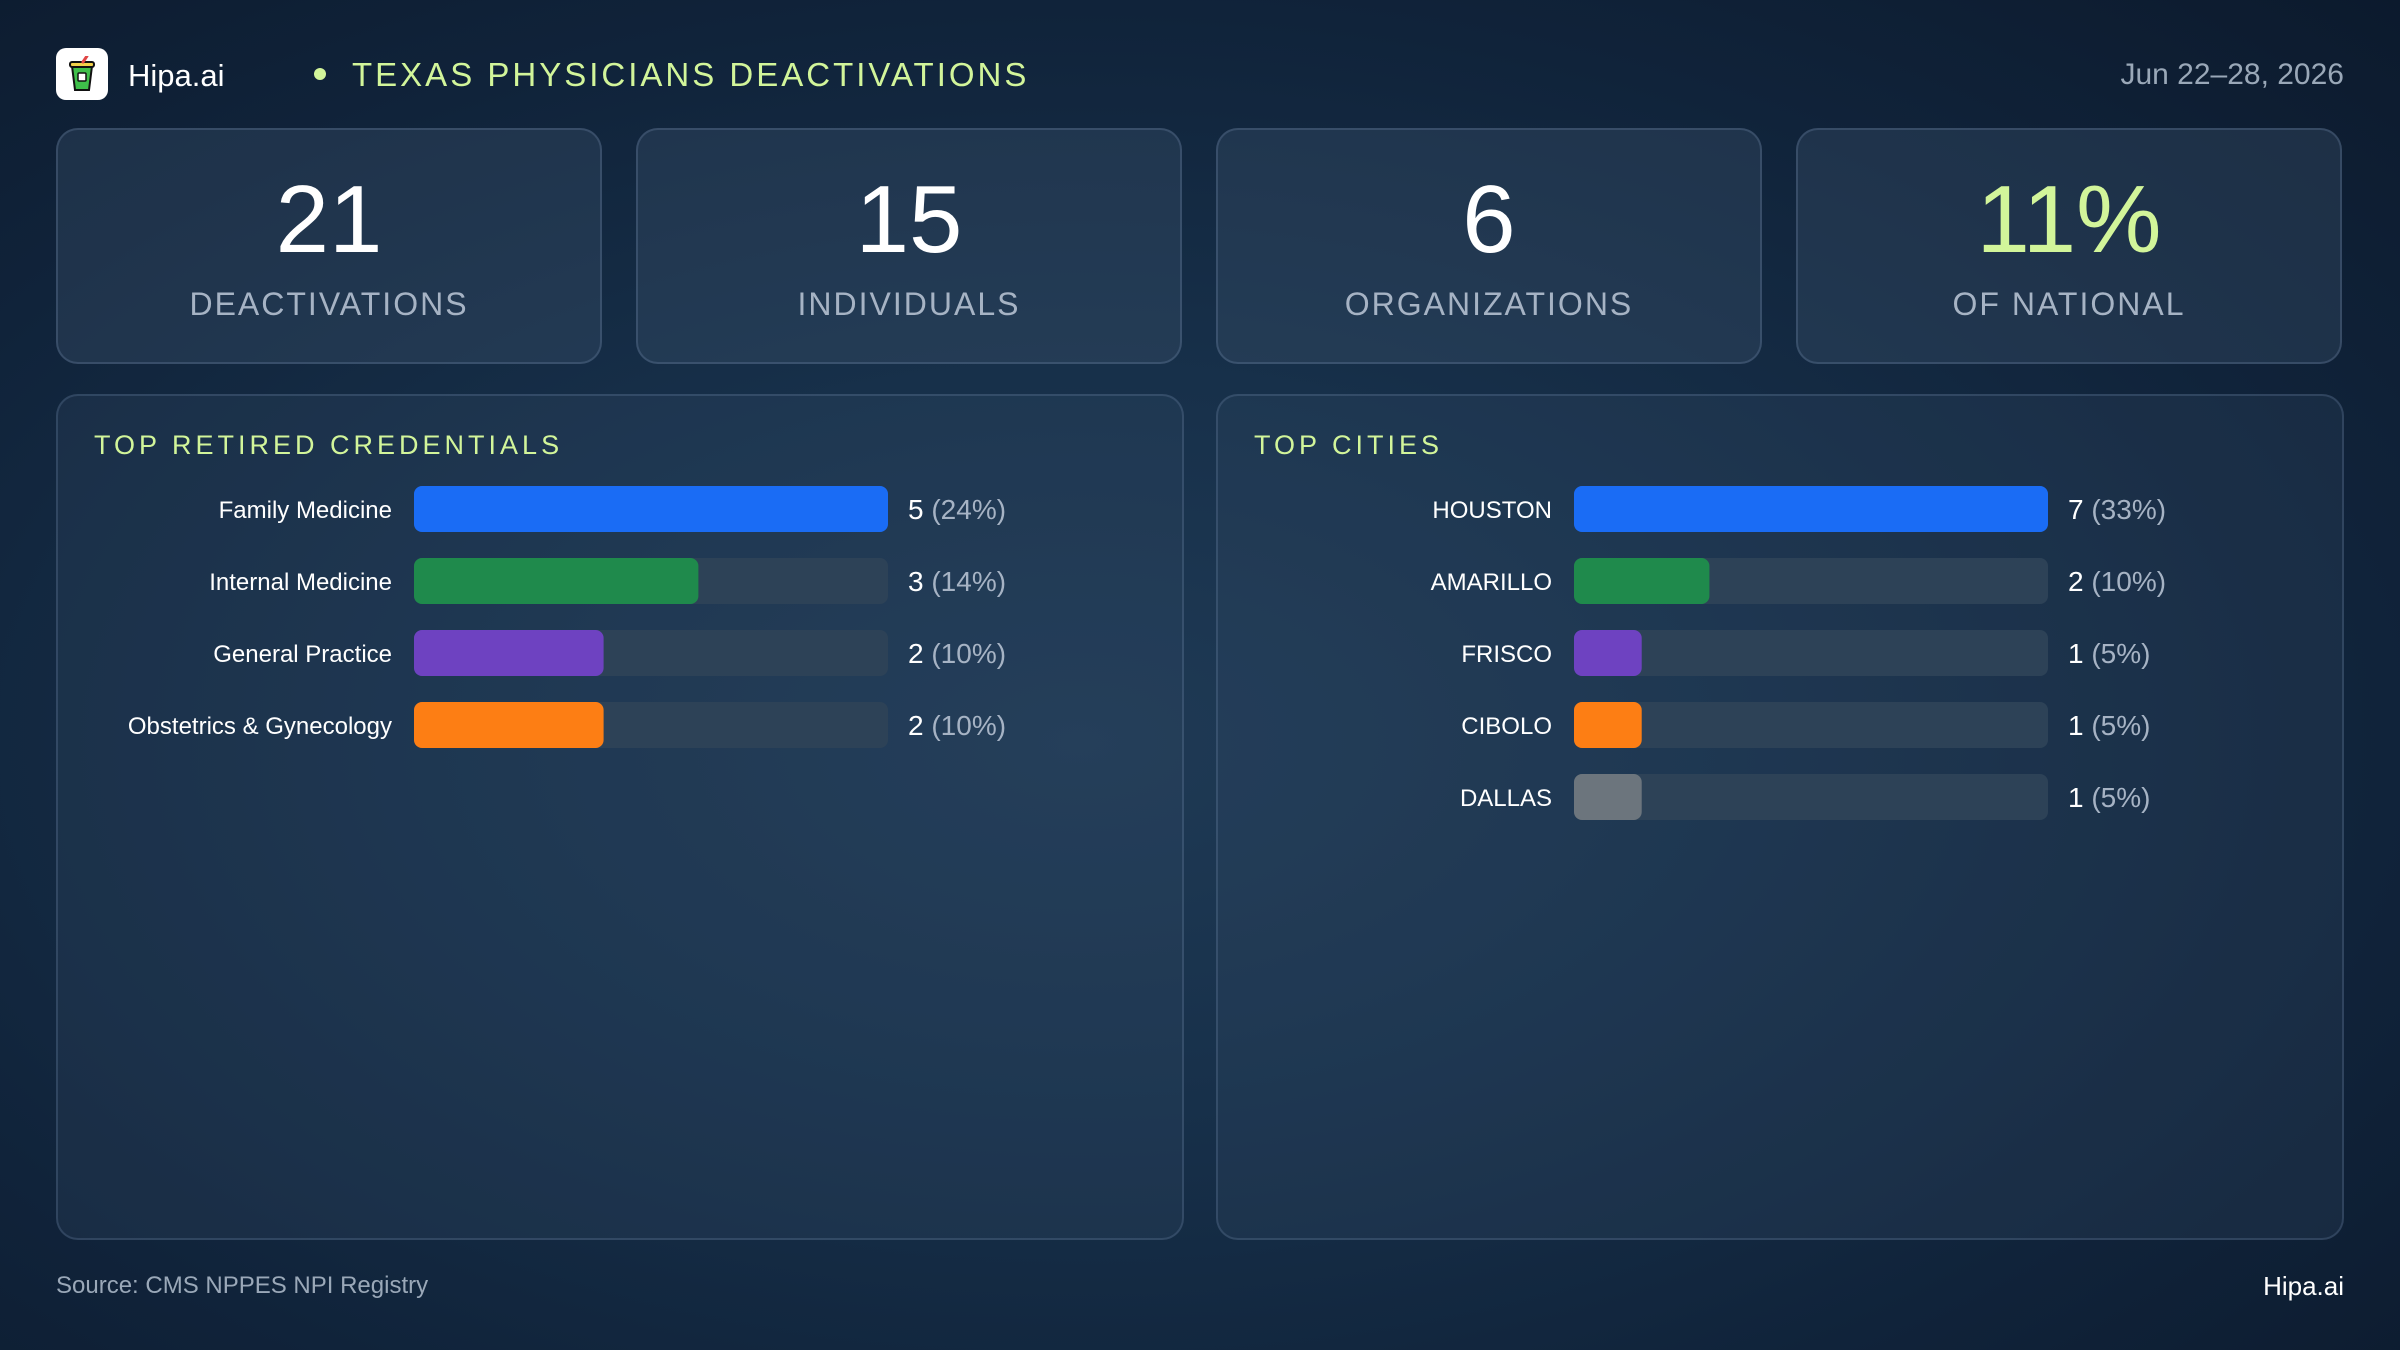 The width and height of the screenshot is (2400, 1350). I want to click on kpi-label: ORGANIZATIONS, so click(1489, 304).